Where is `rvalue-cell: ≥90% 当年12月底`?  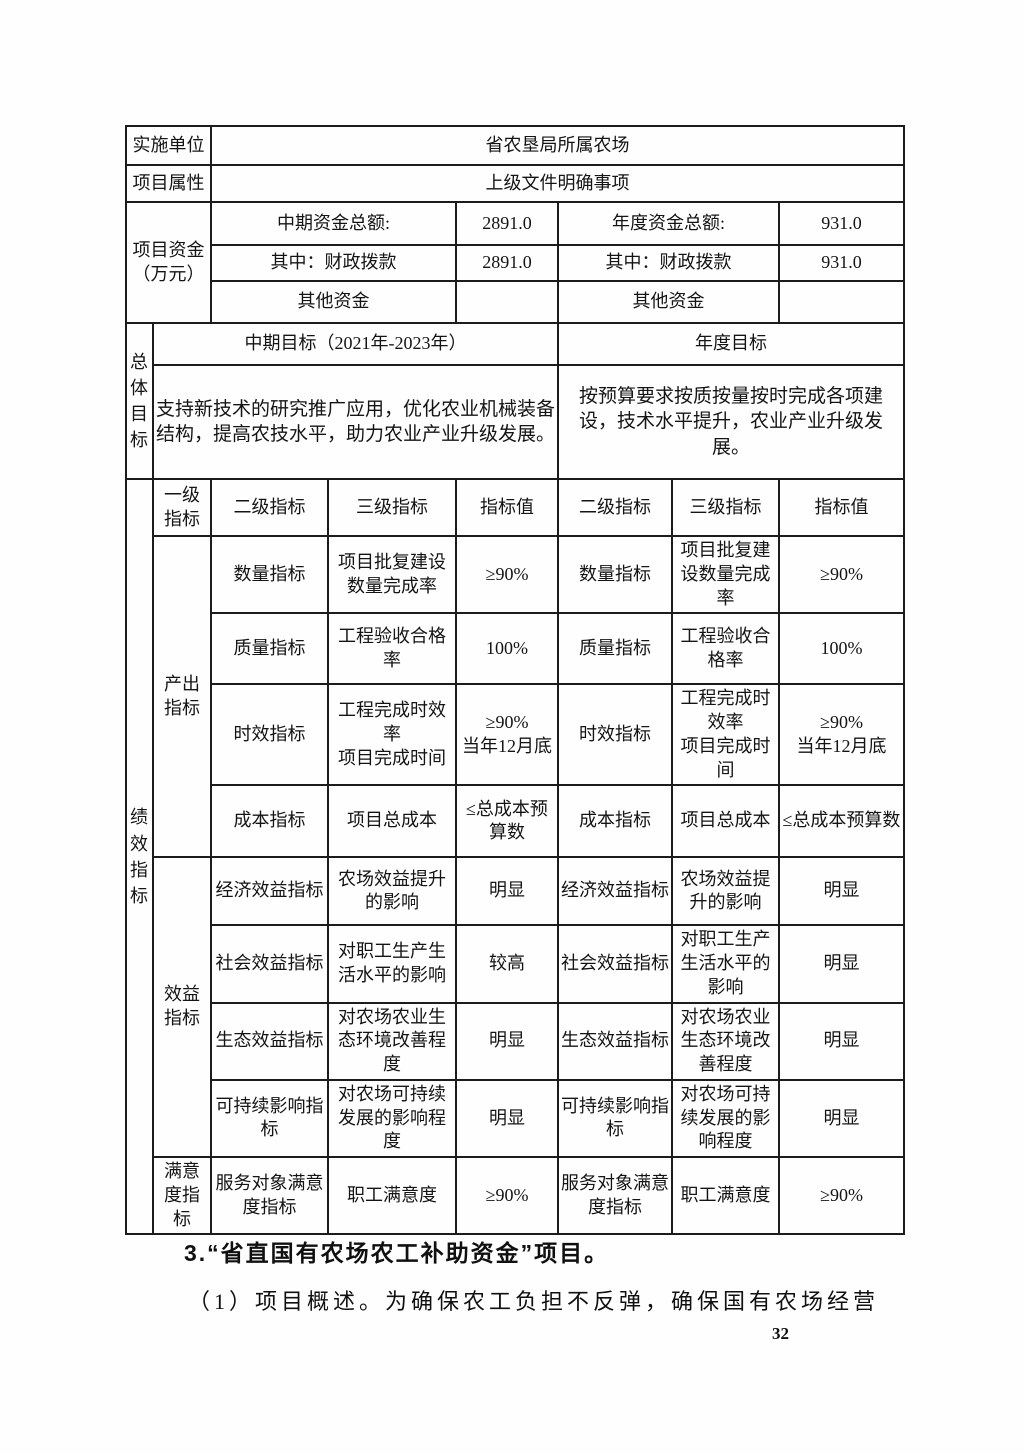 rvalue-cell: ≥90% 当年12月底 is located at coordinates (841, 735).